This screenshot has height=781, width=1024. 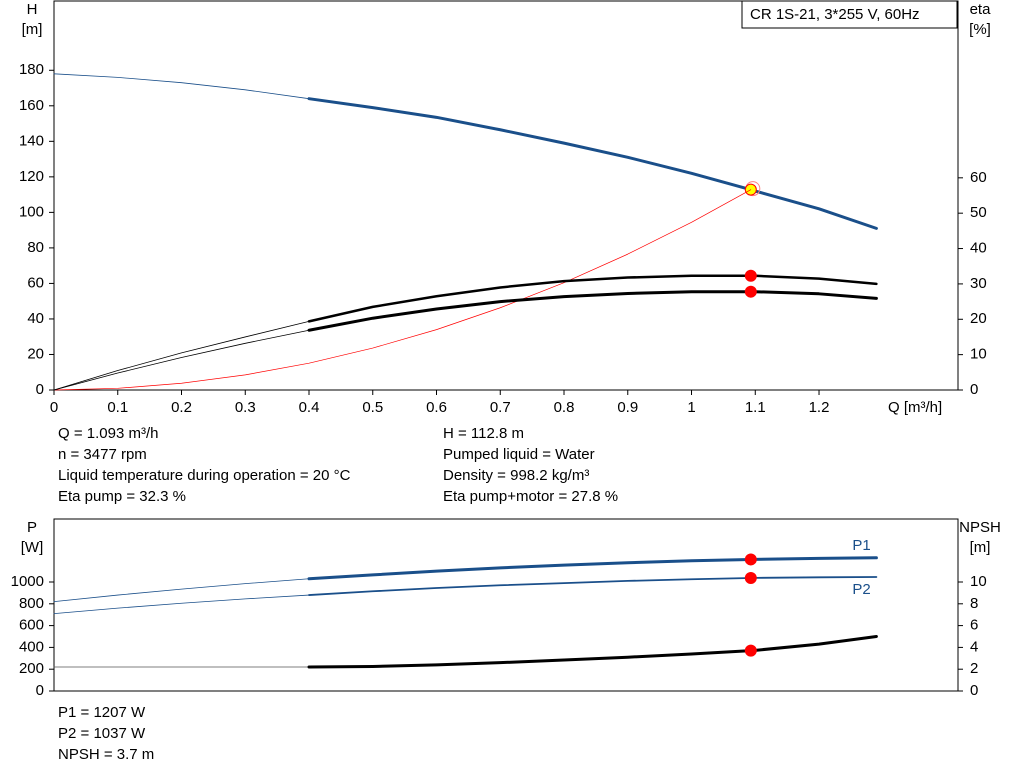 What do you see at coordinates (835, 14) in the screenshot?
I see `chart-title: CR 1S-21, 3*255 V, 60Hz` at bounding box center [835, 14].